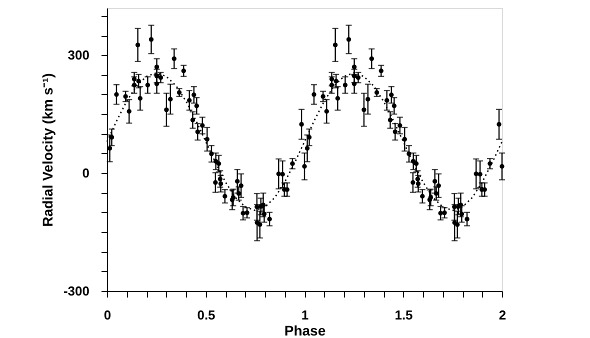 The width and height of the screenshot is (590, 338). Describe the element at coordinates (79, 55) in the screenshot. I see `y-tick-label: 300` at that location.